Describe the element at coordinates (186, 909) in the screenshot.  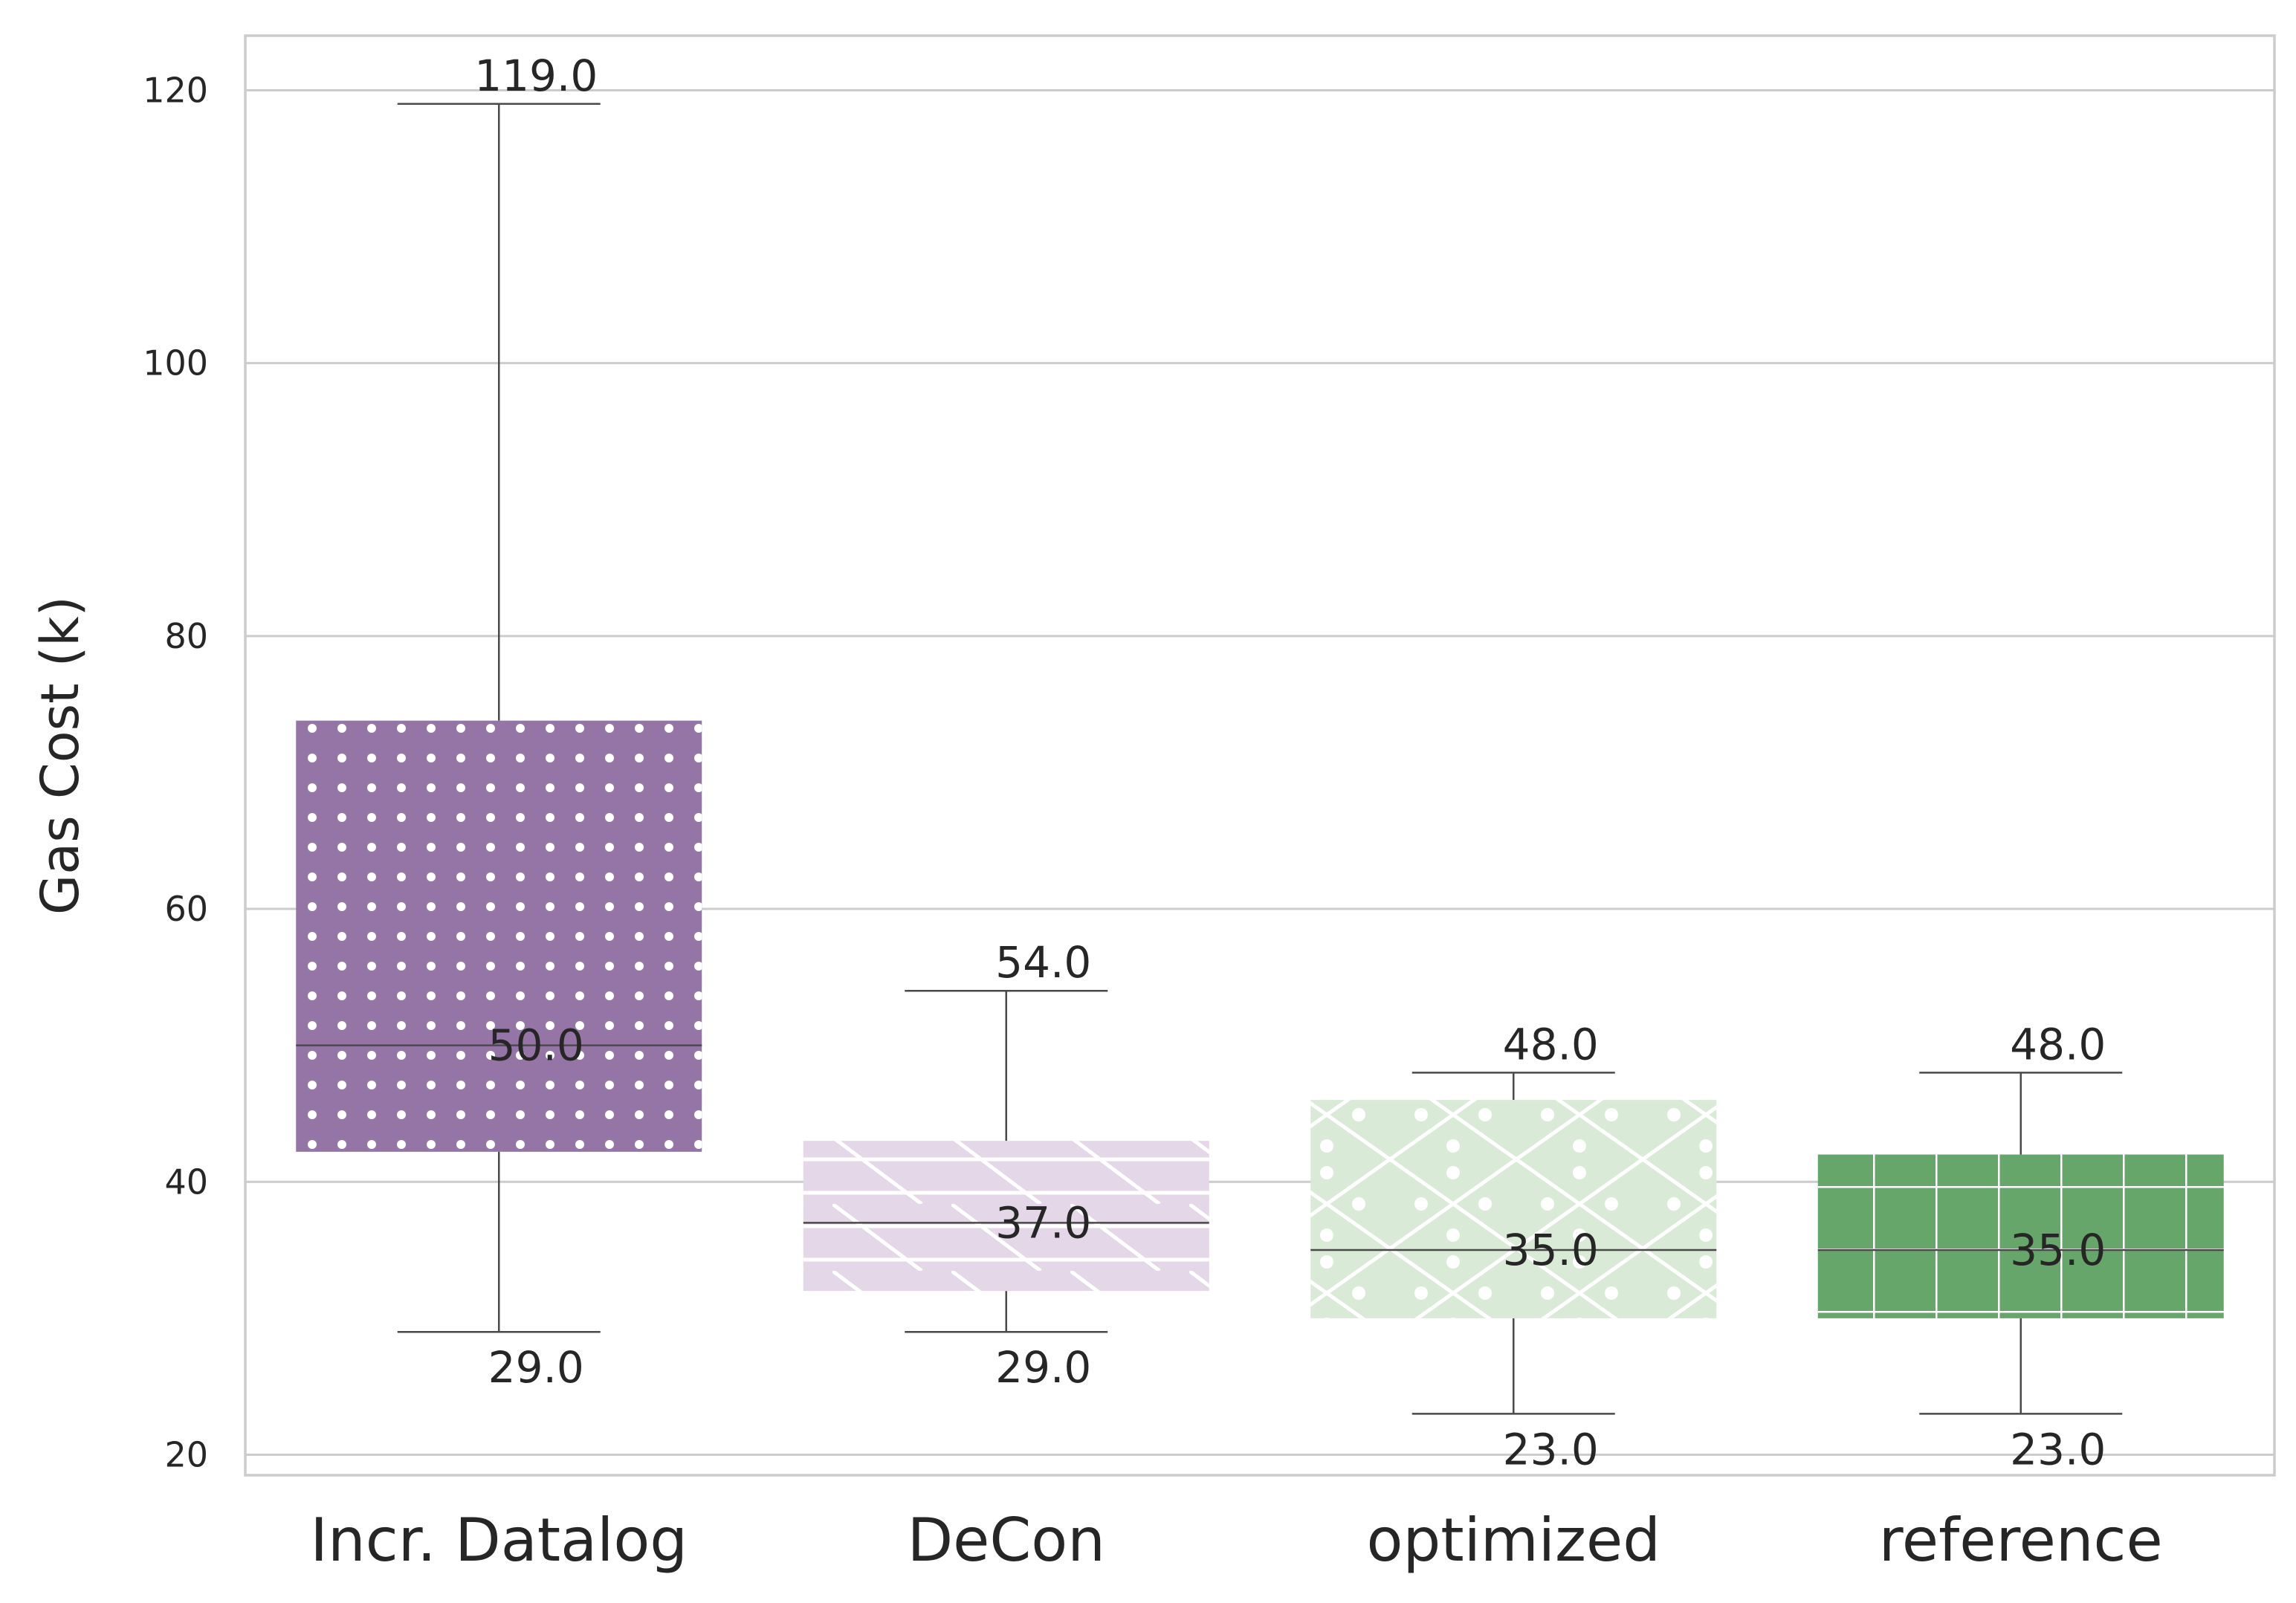
I see `y-tick-label: 60` at that location.